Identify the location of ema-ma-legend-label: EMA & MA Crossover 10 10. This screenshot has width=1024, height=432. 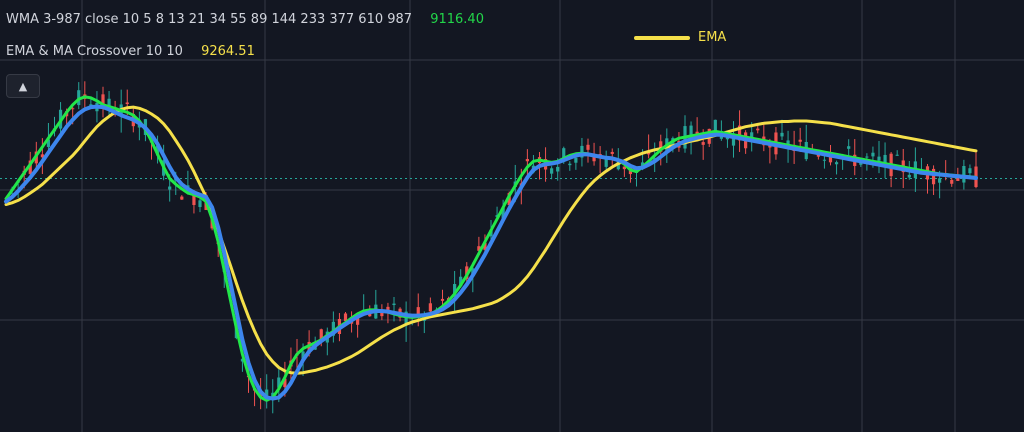
(94, 51).